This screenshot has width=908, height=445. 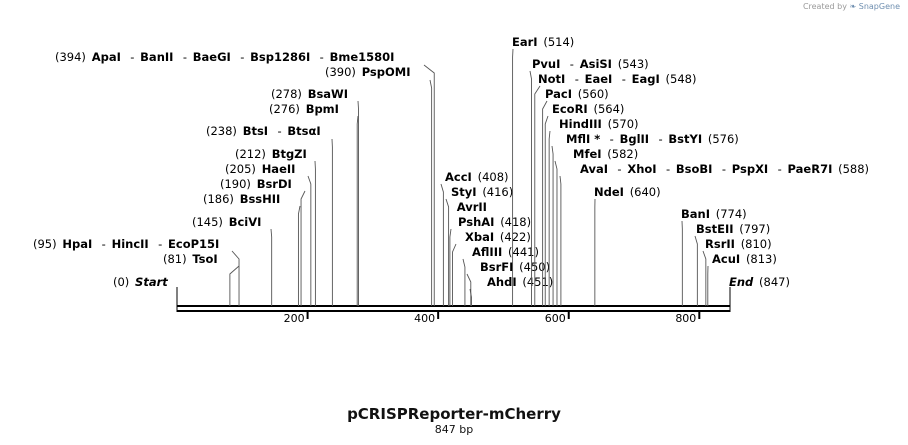 I want to click on site-label-text: EarI (514), so click(x=543, y=42).